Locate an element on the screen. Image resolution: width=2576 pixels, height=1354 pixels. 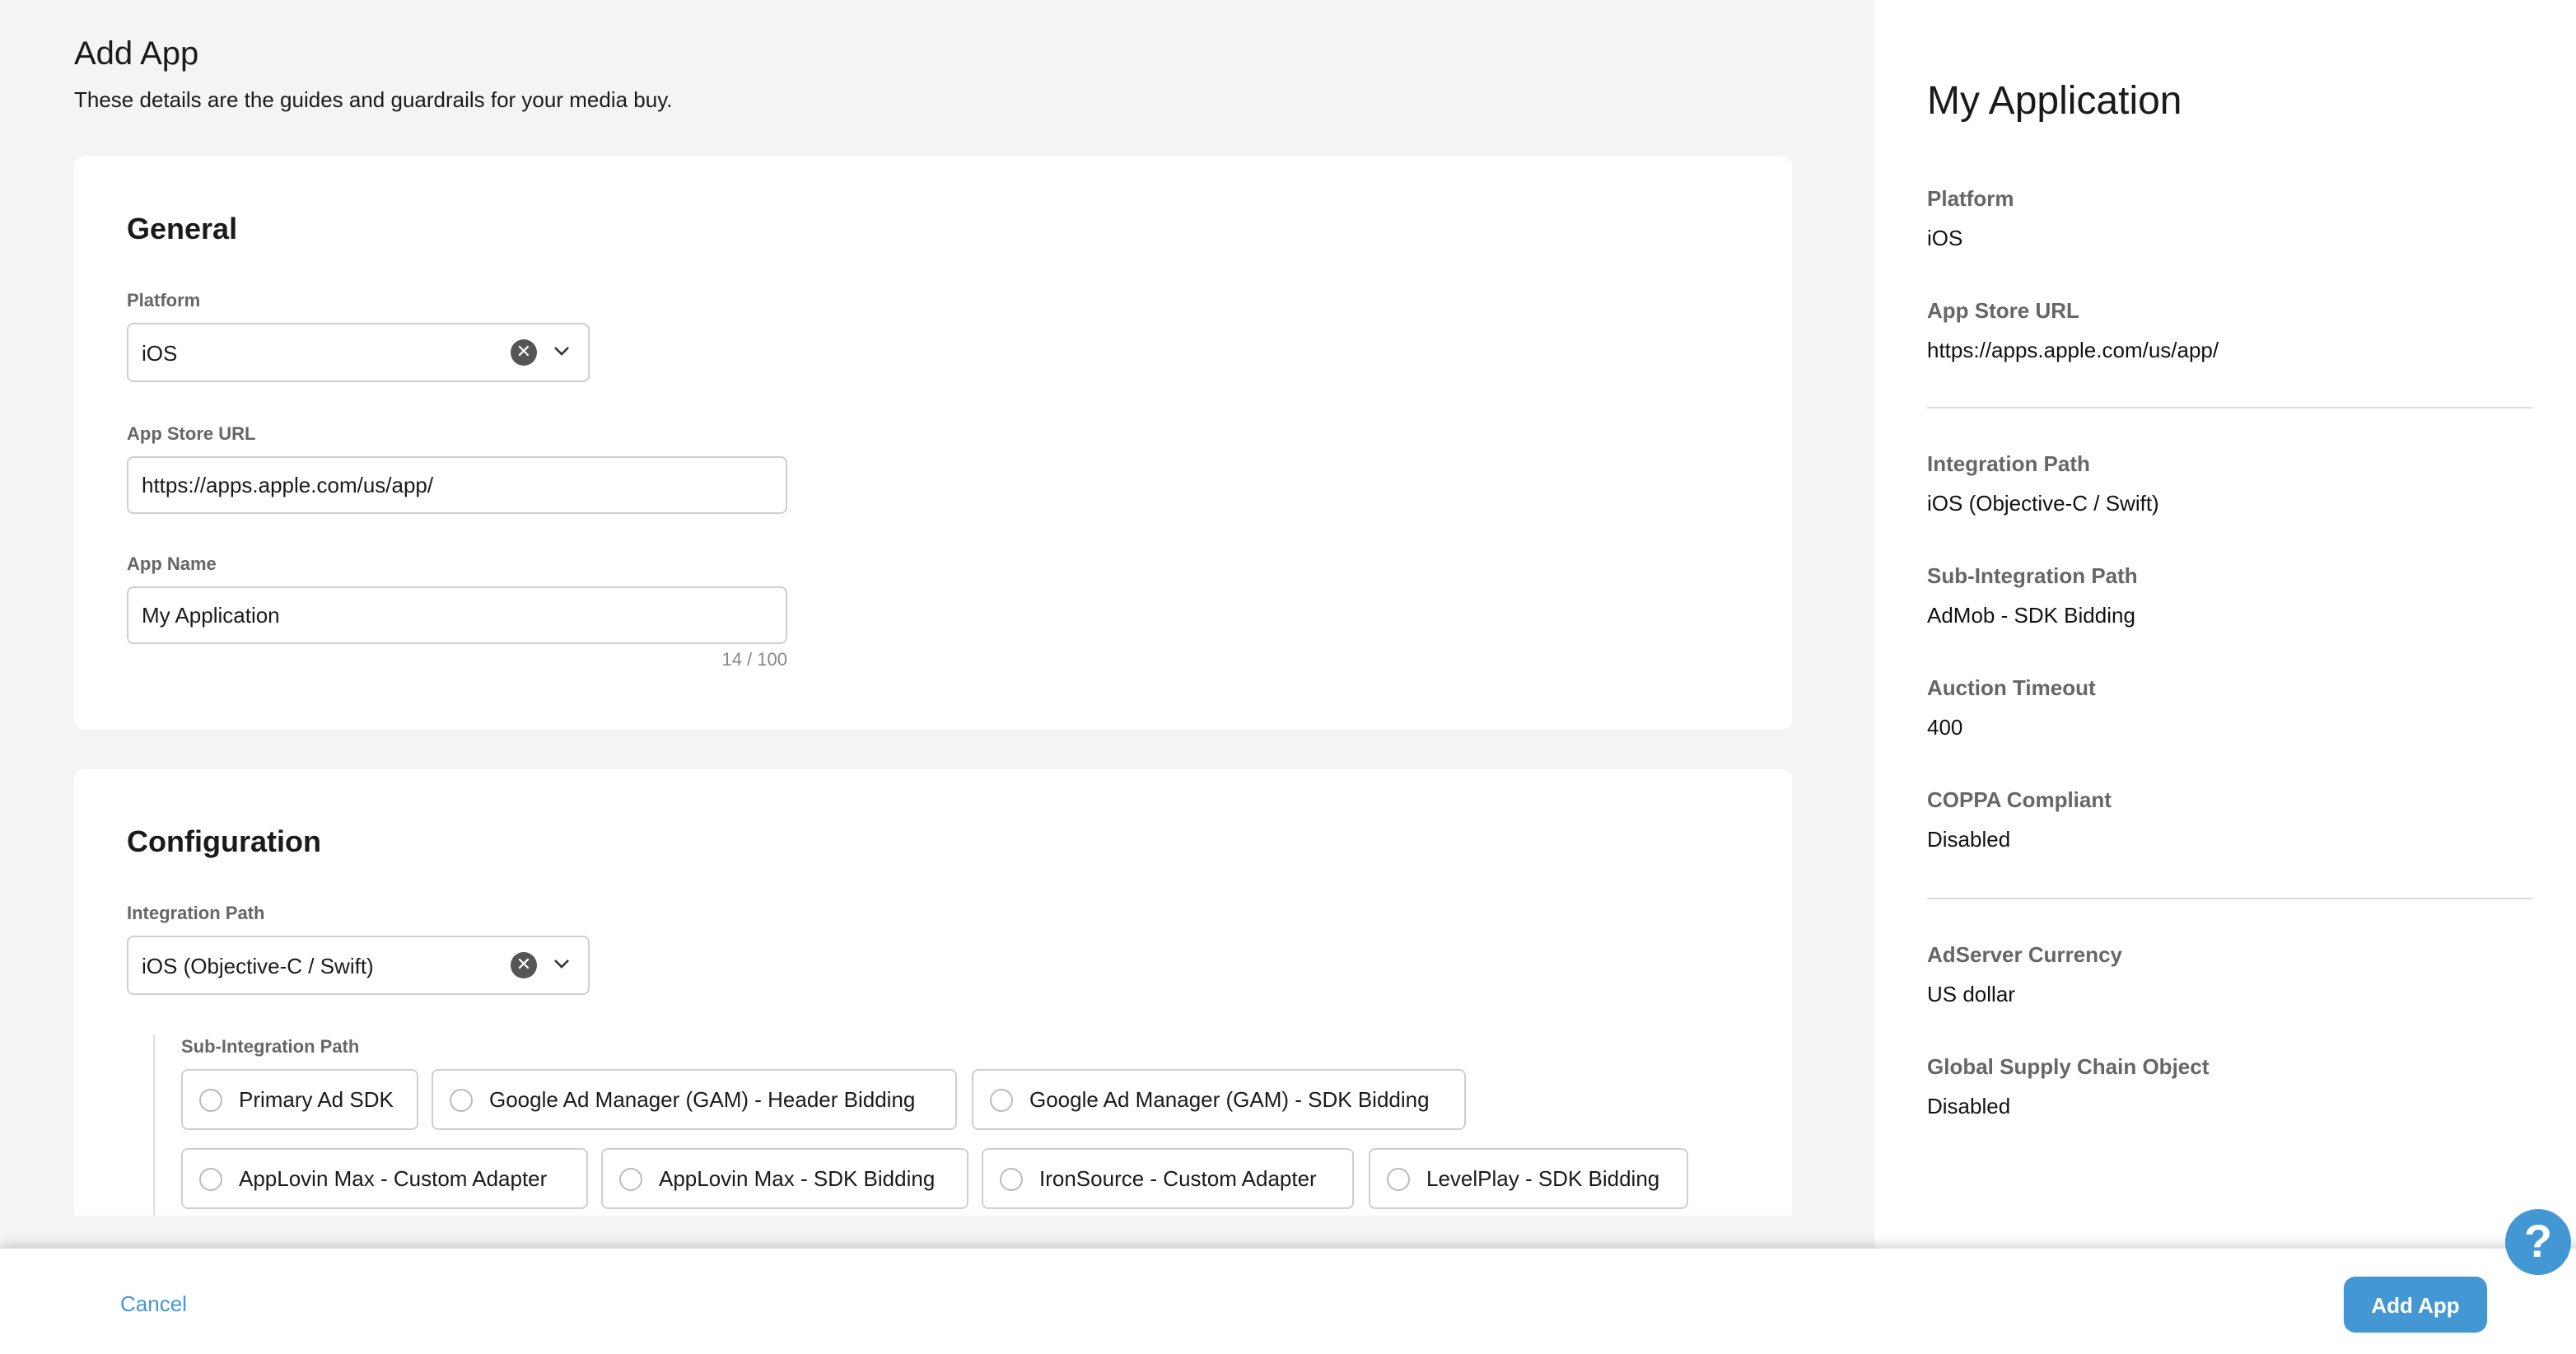
sub-integration-option: Primary Ad SDK is located at coordinates (299, 1100).